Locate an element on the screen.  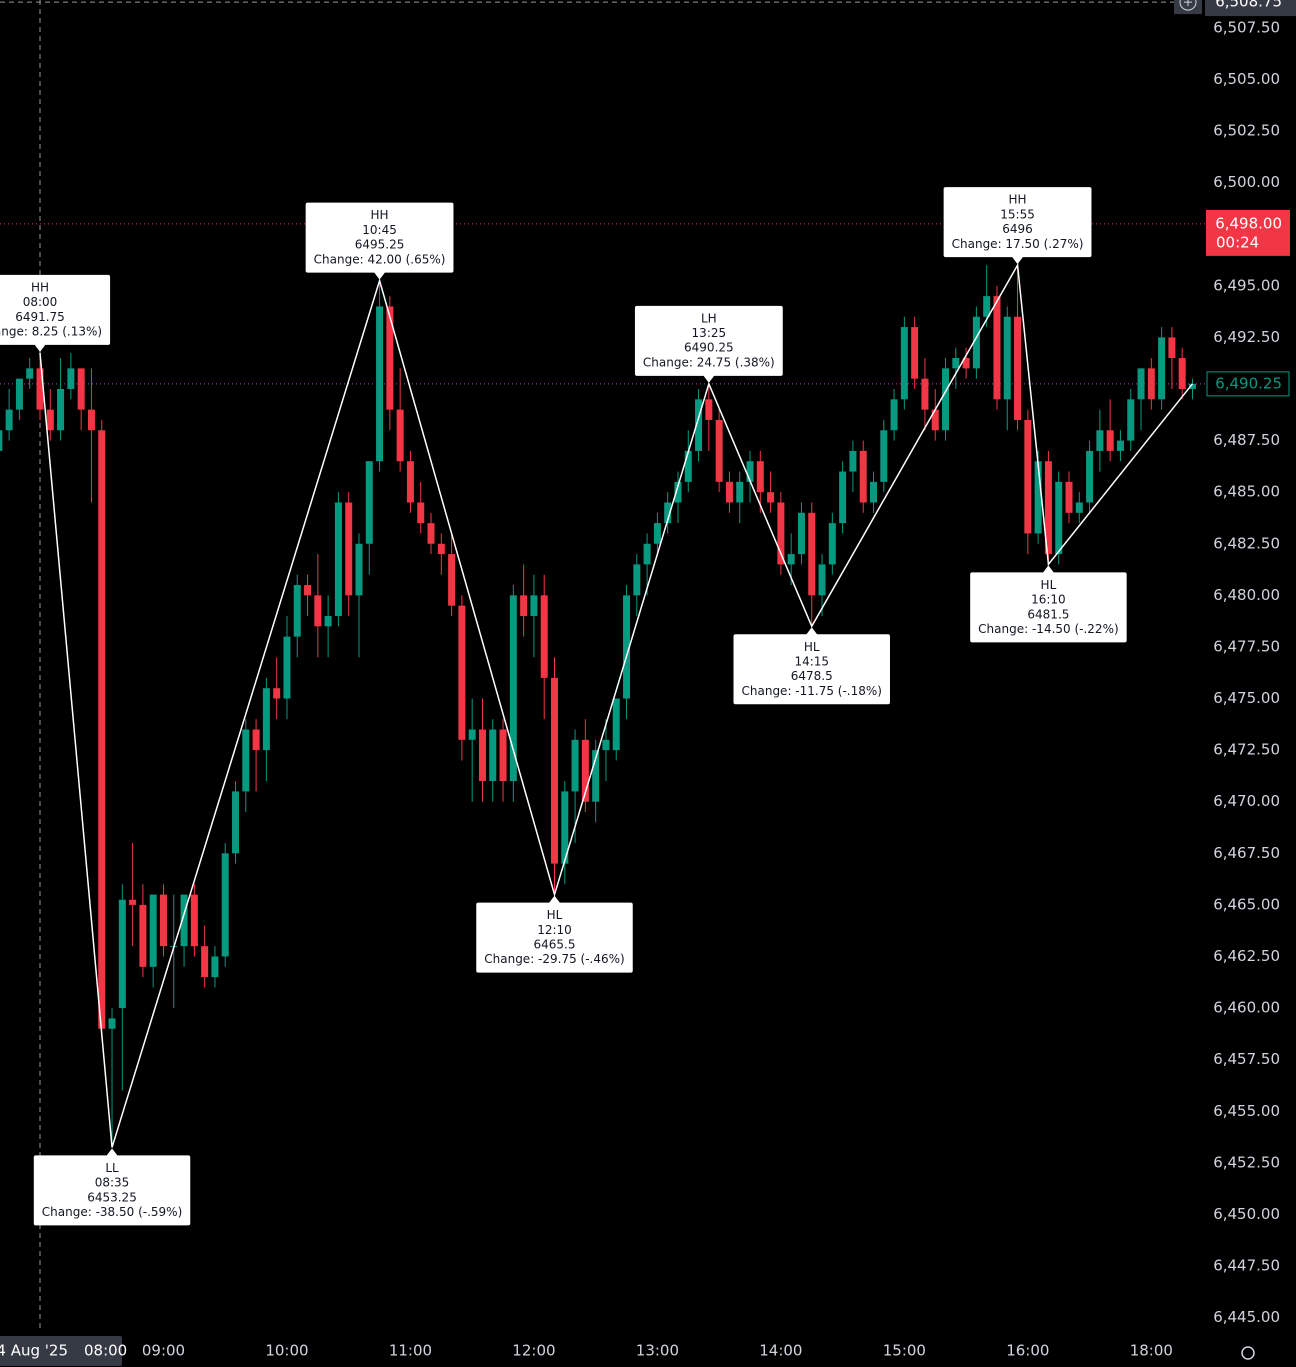
add-button is located at coordinates (1188, 5).